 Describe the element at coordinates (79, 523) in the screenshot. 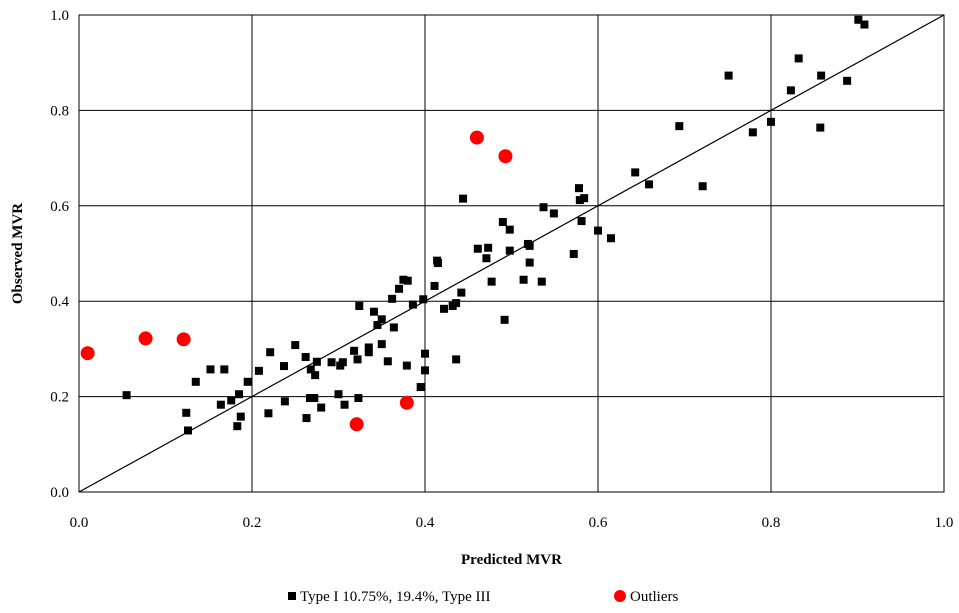

I see `x-tick-label: 0.0` at that location.